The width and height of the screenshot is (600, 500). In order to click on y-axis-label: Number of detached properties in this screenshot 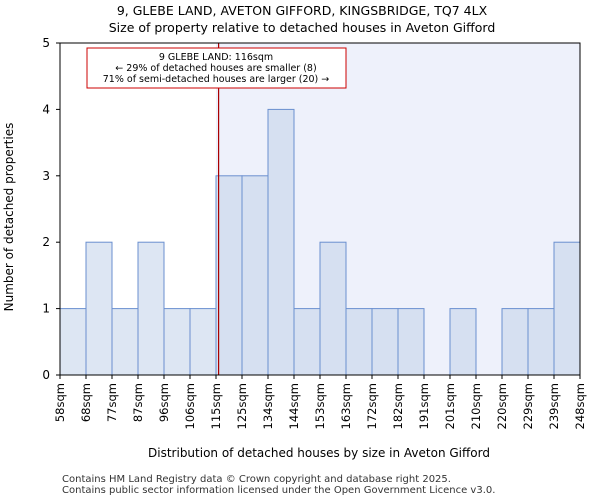, I will do `click(9, 217)`.